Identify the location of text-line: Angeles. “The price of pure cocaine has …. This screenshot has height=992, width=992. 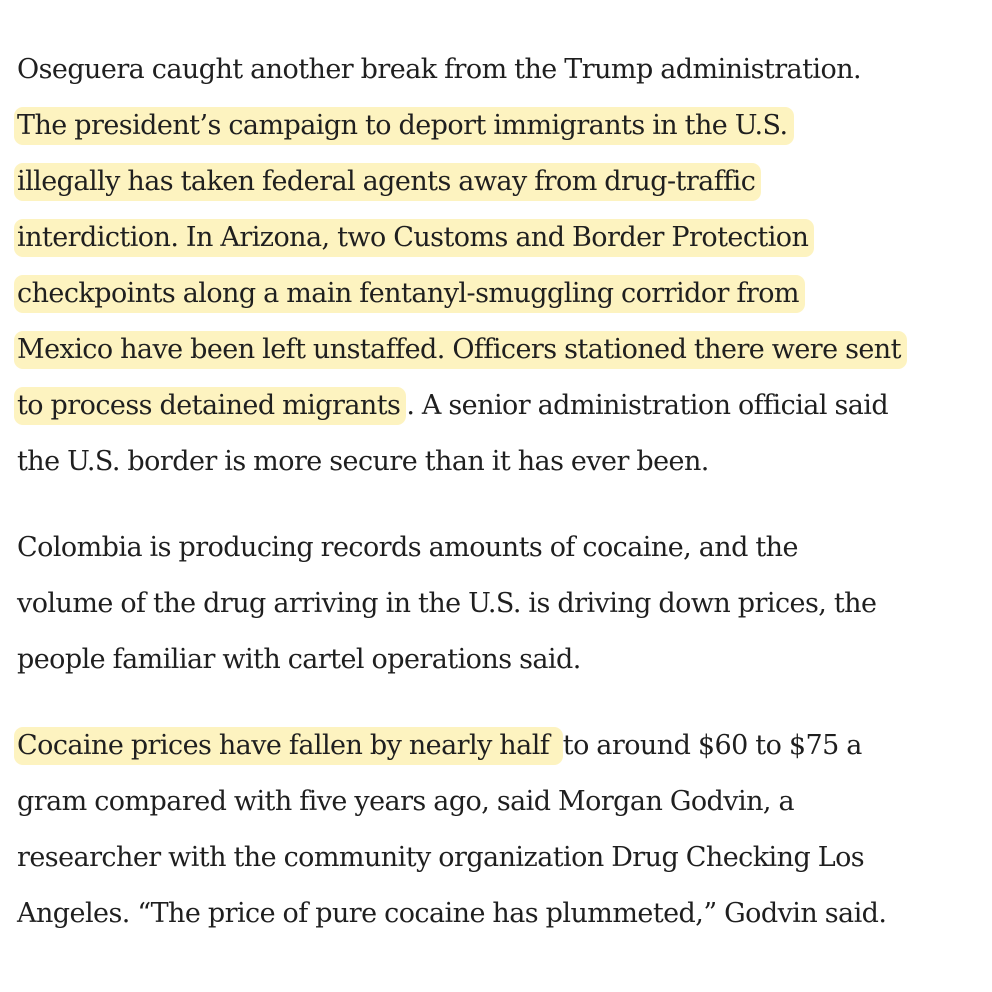
(452, 913).